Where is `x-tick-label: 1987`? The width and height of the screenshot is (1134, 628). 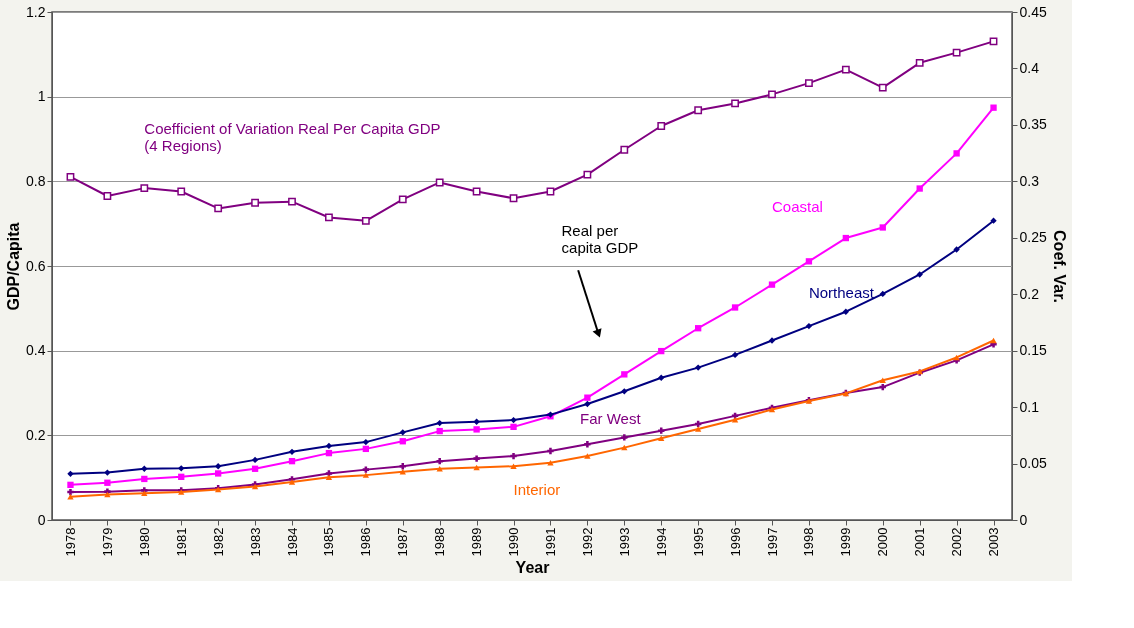
x-tick-label: 1987 is located at coordinates (403, 542).